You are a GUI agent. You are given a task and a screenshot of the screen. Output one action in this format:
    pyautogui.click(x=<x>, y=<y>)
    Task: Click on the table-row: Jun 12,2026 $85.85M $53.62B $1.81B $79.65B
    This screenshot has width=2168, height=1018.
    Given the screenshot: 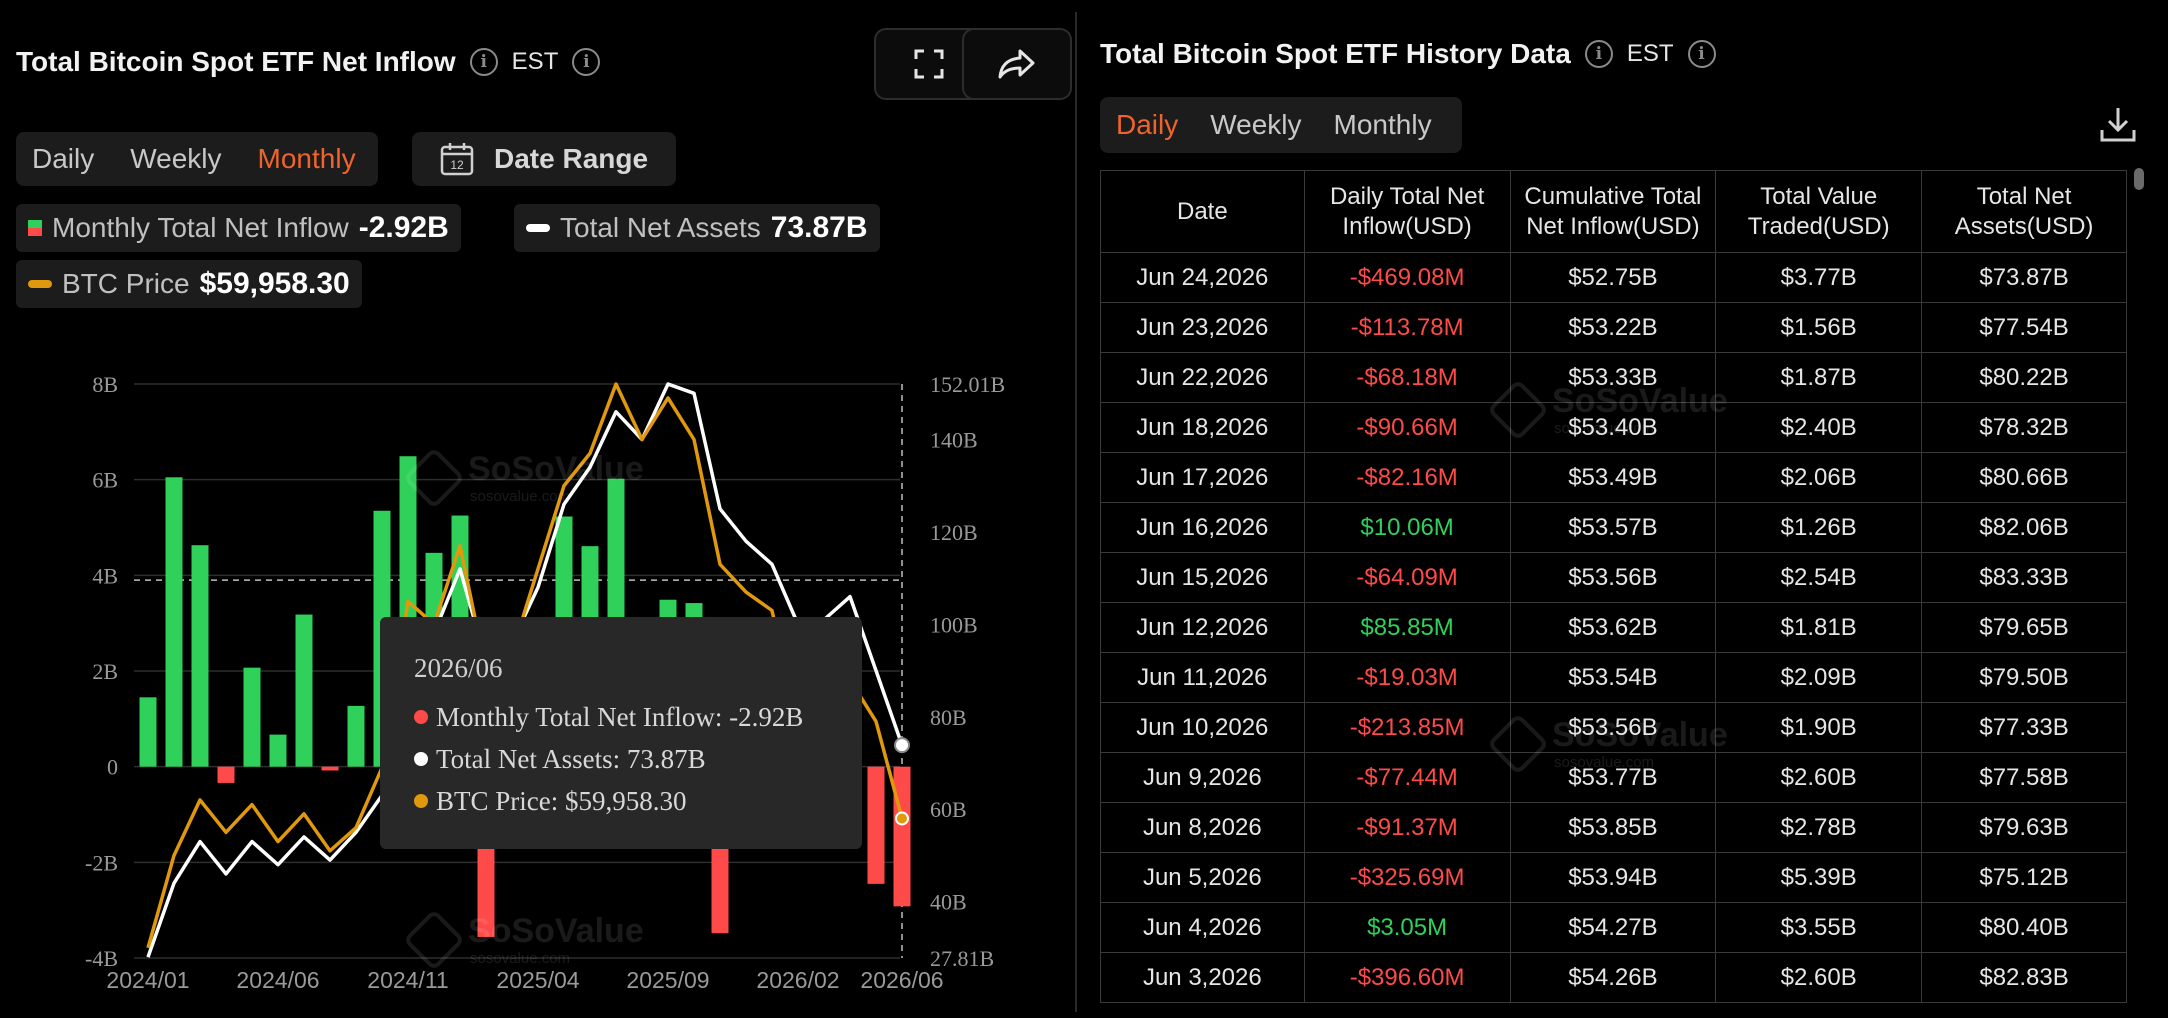 What is the action you would take?
    pyautogui.click(x=1613, y=627)
    